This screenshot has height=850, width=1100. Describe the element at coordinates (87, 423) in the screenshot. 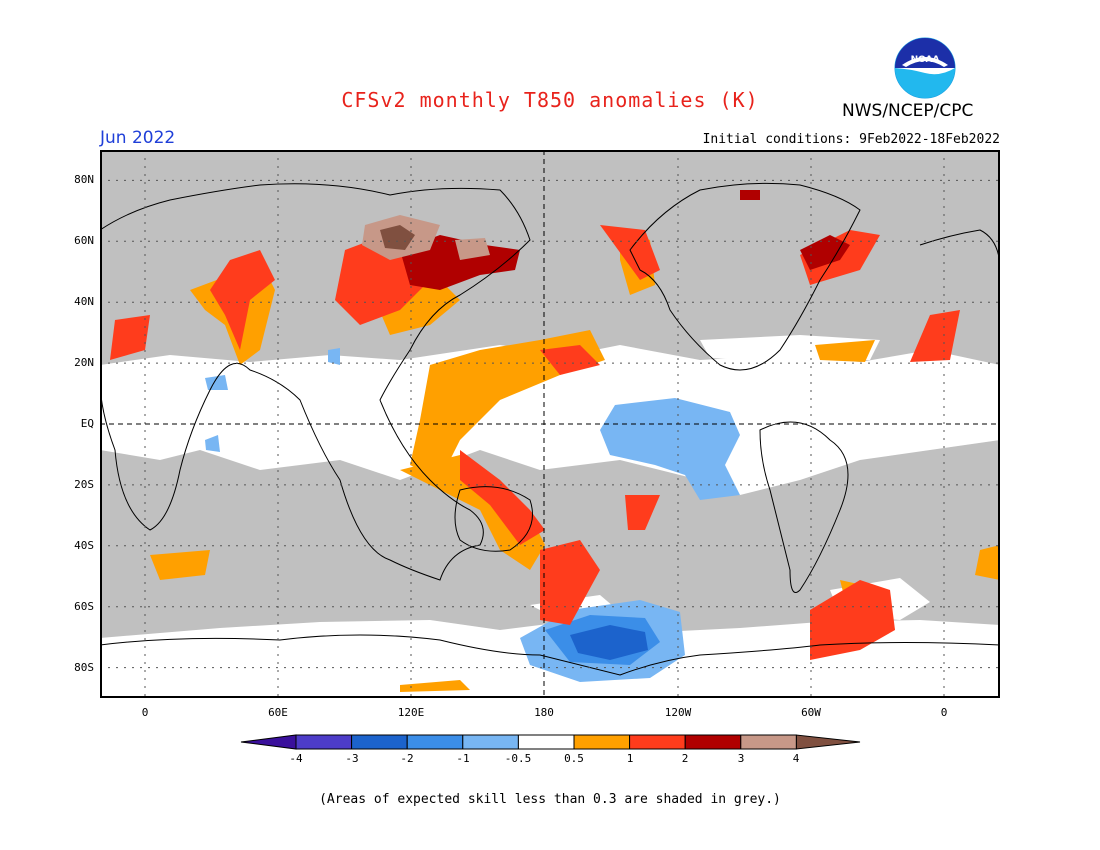

I see `lat-label-eq: EQ` at that location.